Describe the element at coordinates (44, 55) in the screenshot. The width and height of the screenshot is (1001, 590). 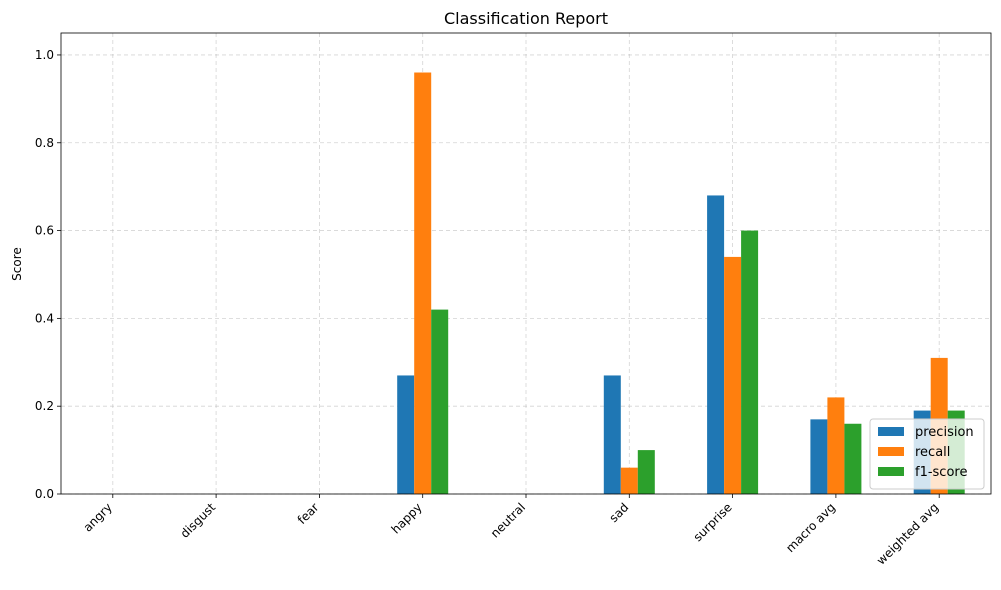
I see `y-tick-label: 1.0` at that location.